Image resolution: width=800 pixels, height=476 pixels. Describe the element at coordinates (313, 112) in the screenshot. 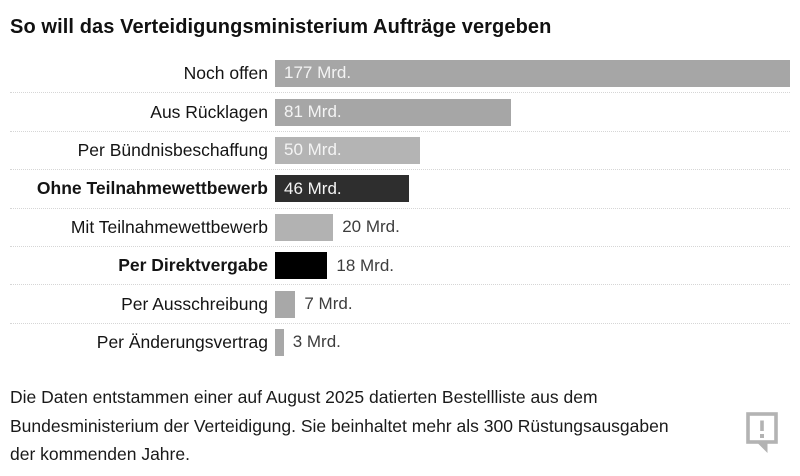

I see `value-label: 81 Mrd.` at that location.